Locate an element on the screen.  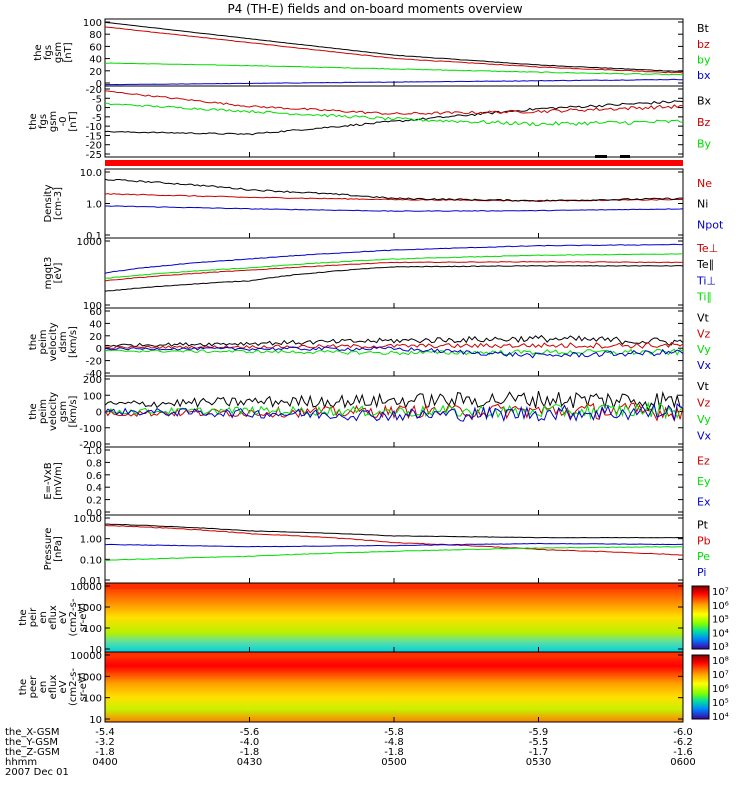
series-line-Pe is located at coordinates (393, 554).